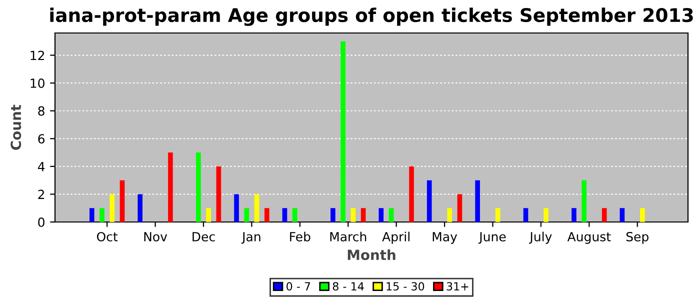 The height and width of the screenshot is (300, 700). I want to click on chart-title: iana-prot-param Age groups of open tickets September 2013, so click(371, 17).